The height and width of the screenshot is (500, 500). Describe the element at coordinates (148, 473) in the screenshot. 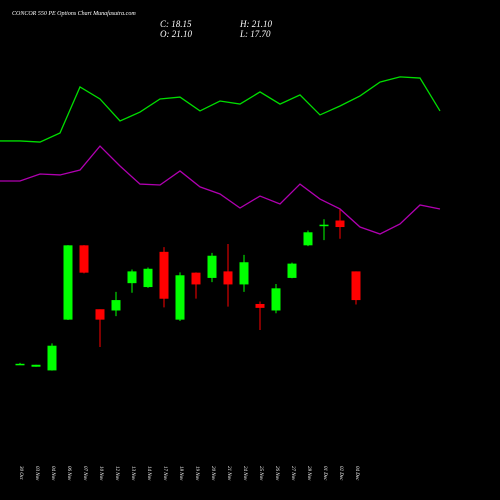

I see `x-tick-label: 14 Nov` at that location.